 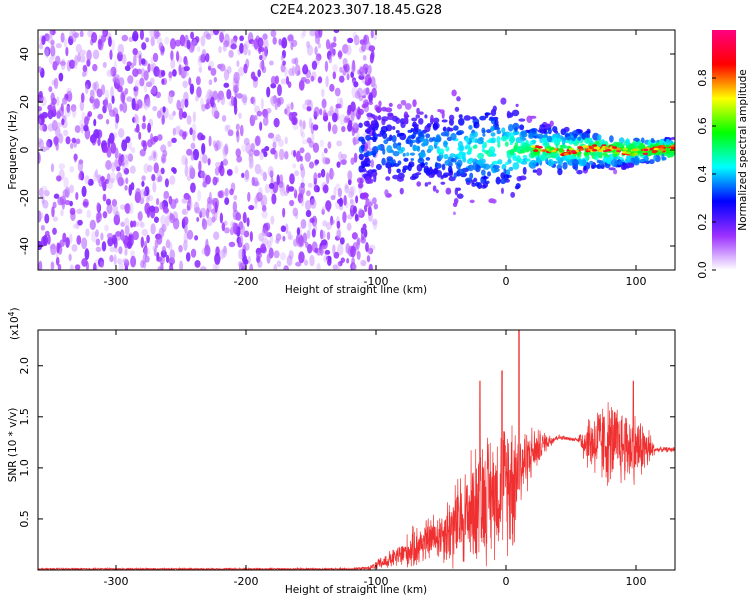 I want to click on colorbar-tick-label: 0.0, so click(x=702, y=270).